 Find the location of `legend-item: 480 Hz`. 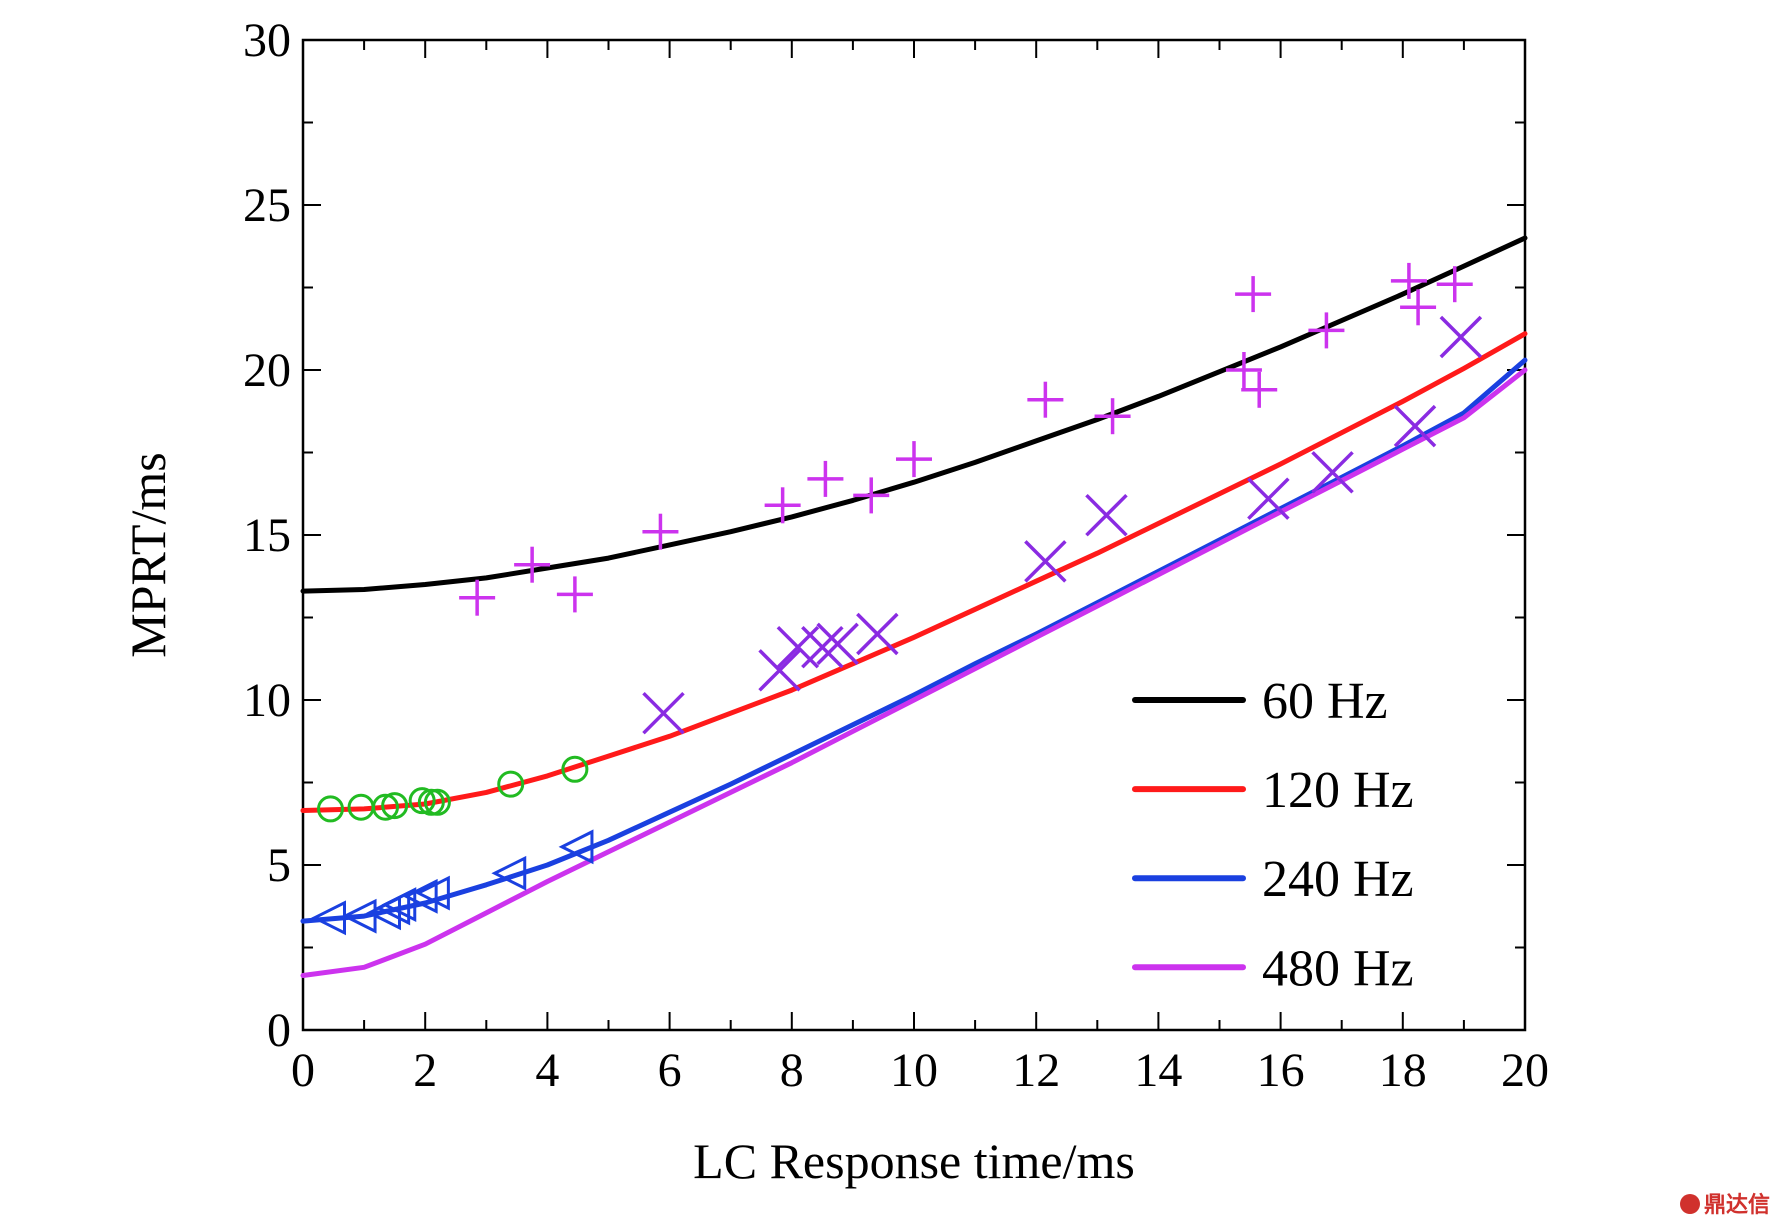

legend-item: 480 Hz is located at coordinates (1273, 968).